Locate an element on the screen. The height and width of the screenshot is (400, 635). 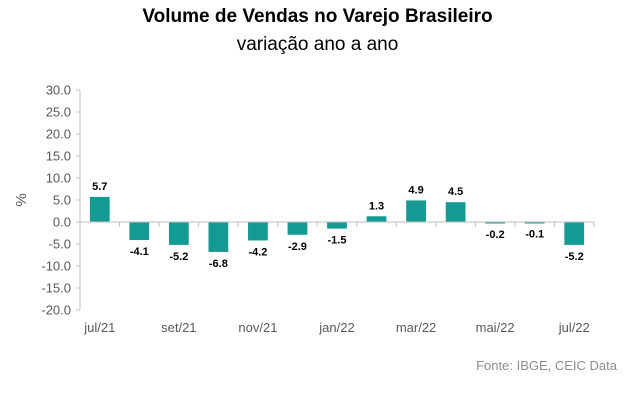
x-tick-label: set/21 is located at coordinates (178, 327).